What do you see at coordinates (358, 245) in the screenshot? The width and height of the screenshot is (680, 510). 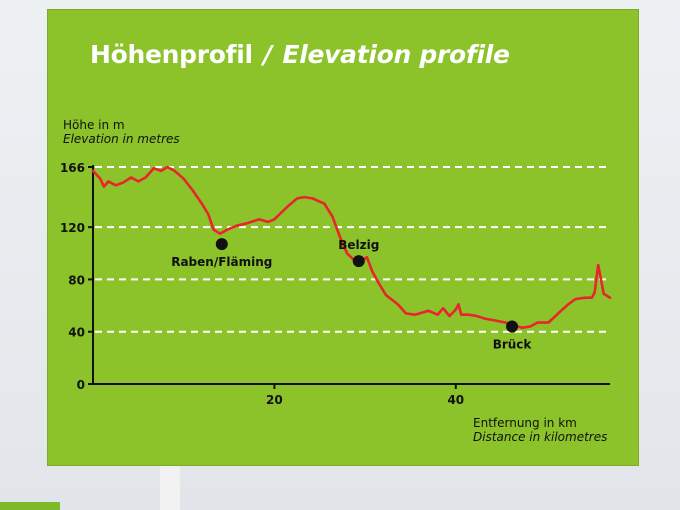 I see `town-label-1: Belzig` at bounding box center [358, 245].